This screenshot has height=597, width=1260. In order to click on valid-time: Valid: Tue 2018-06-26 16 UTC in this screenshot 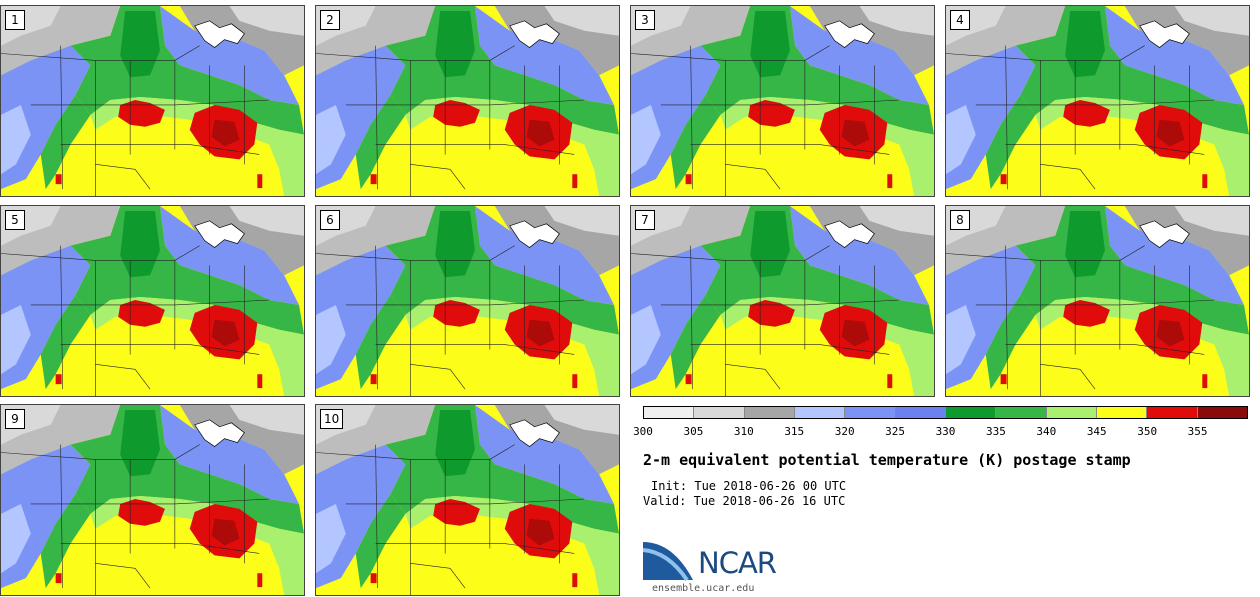, I will do `click(744, 501)`.